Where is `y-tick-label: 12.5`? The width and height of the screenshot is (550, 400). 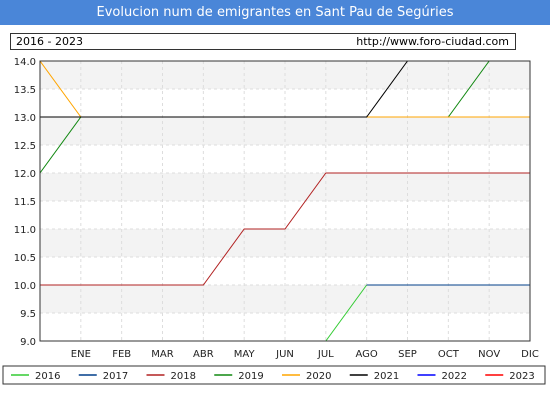
y-tick-label: 12.5 is located at coordinates (25, 146).